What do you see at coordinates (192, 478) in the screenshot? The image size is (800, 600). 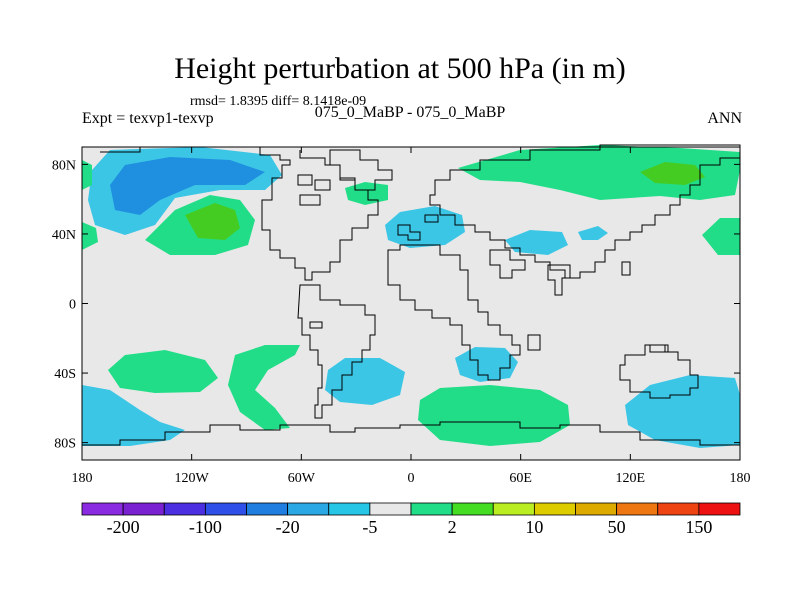 I see `lon-tick-label: 120W` at bounding box center [192, 478].